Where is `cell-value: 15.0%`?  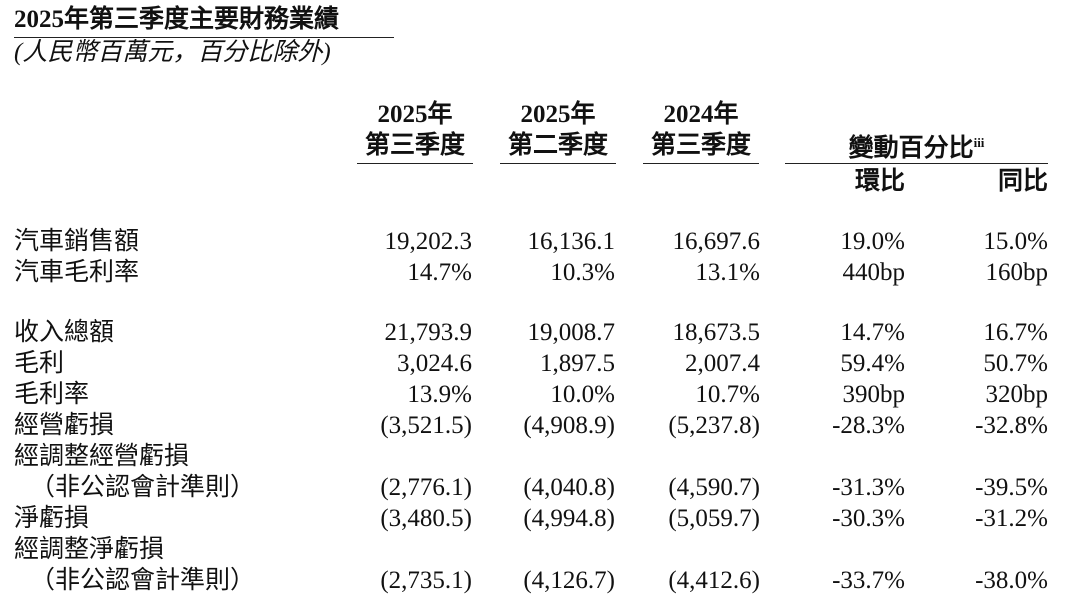
cell-value: 15.0% is located at coordinates (1015, 241).